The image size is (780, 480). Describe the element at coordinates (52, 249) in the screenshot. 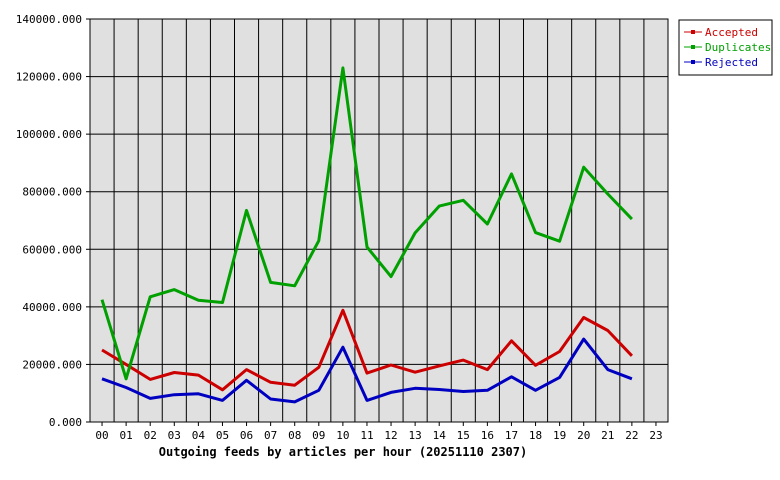

I see `y-tick-label: 60000.000` at that location.